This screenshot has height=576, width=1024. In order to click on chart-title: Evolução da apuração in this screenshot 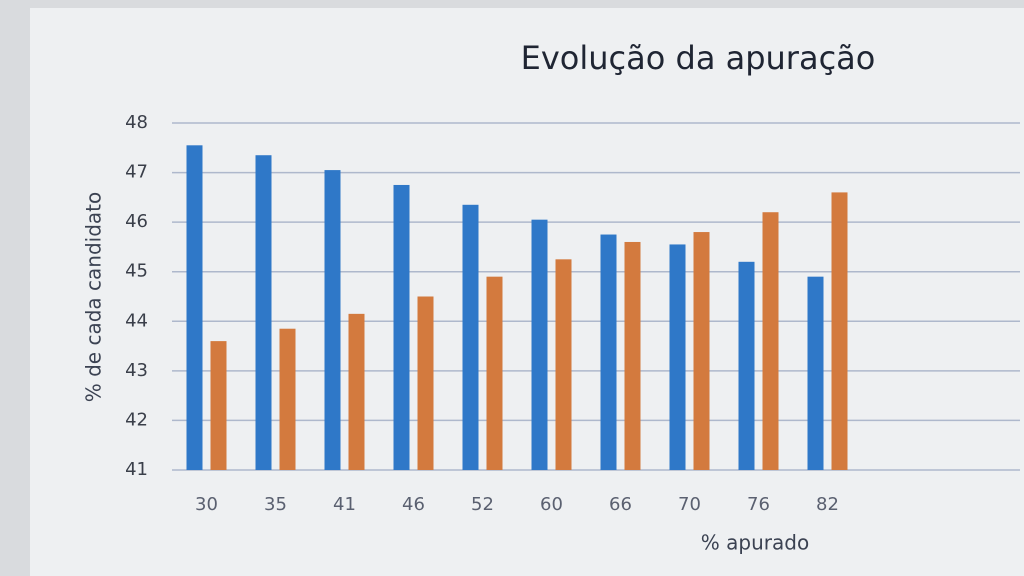, I will do `click(698, 58)`.